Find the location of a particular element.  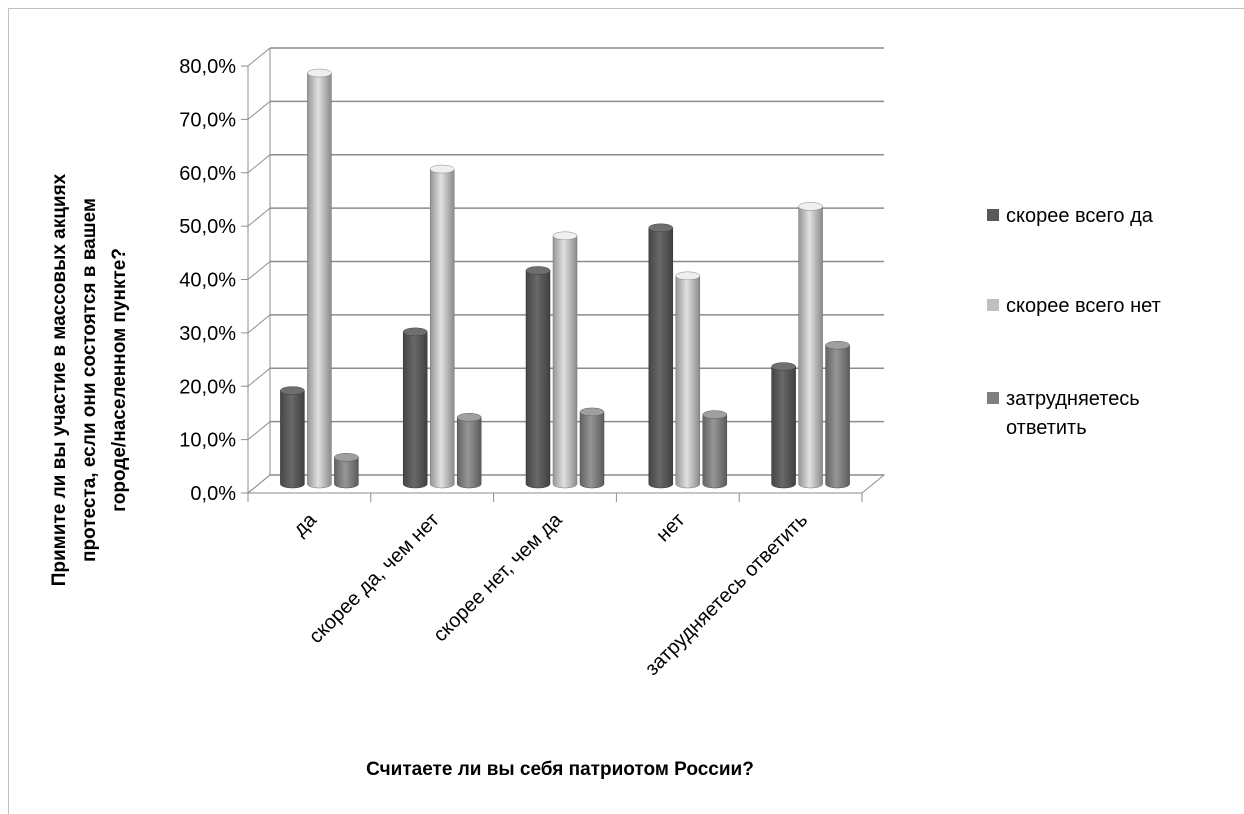

legend-label: скорее всего нет is located at coordinates (1083, 306).